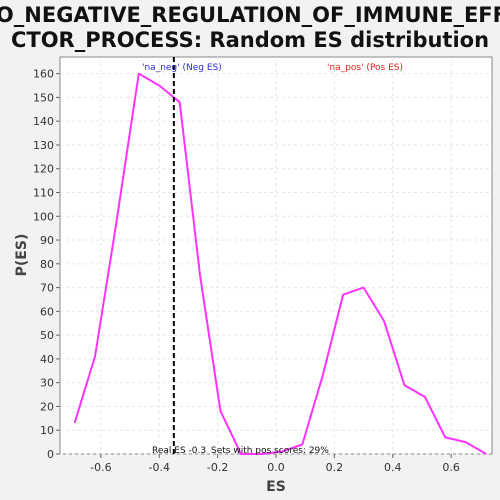 This screenshot has width=500, height=500. Describe the element at coordinates (100, 467) in the screenshot. I see `x-tick-label: -0.6` at that location.